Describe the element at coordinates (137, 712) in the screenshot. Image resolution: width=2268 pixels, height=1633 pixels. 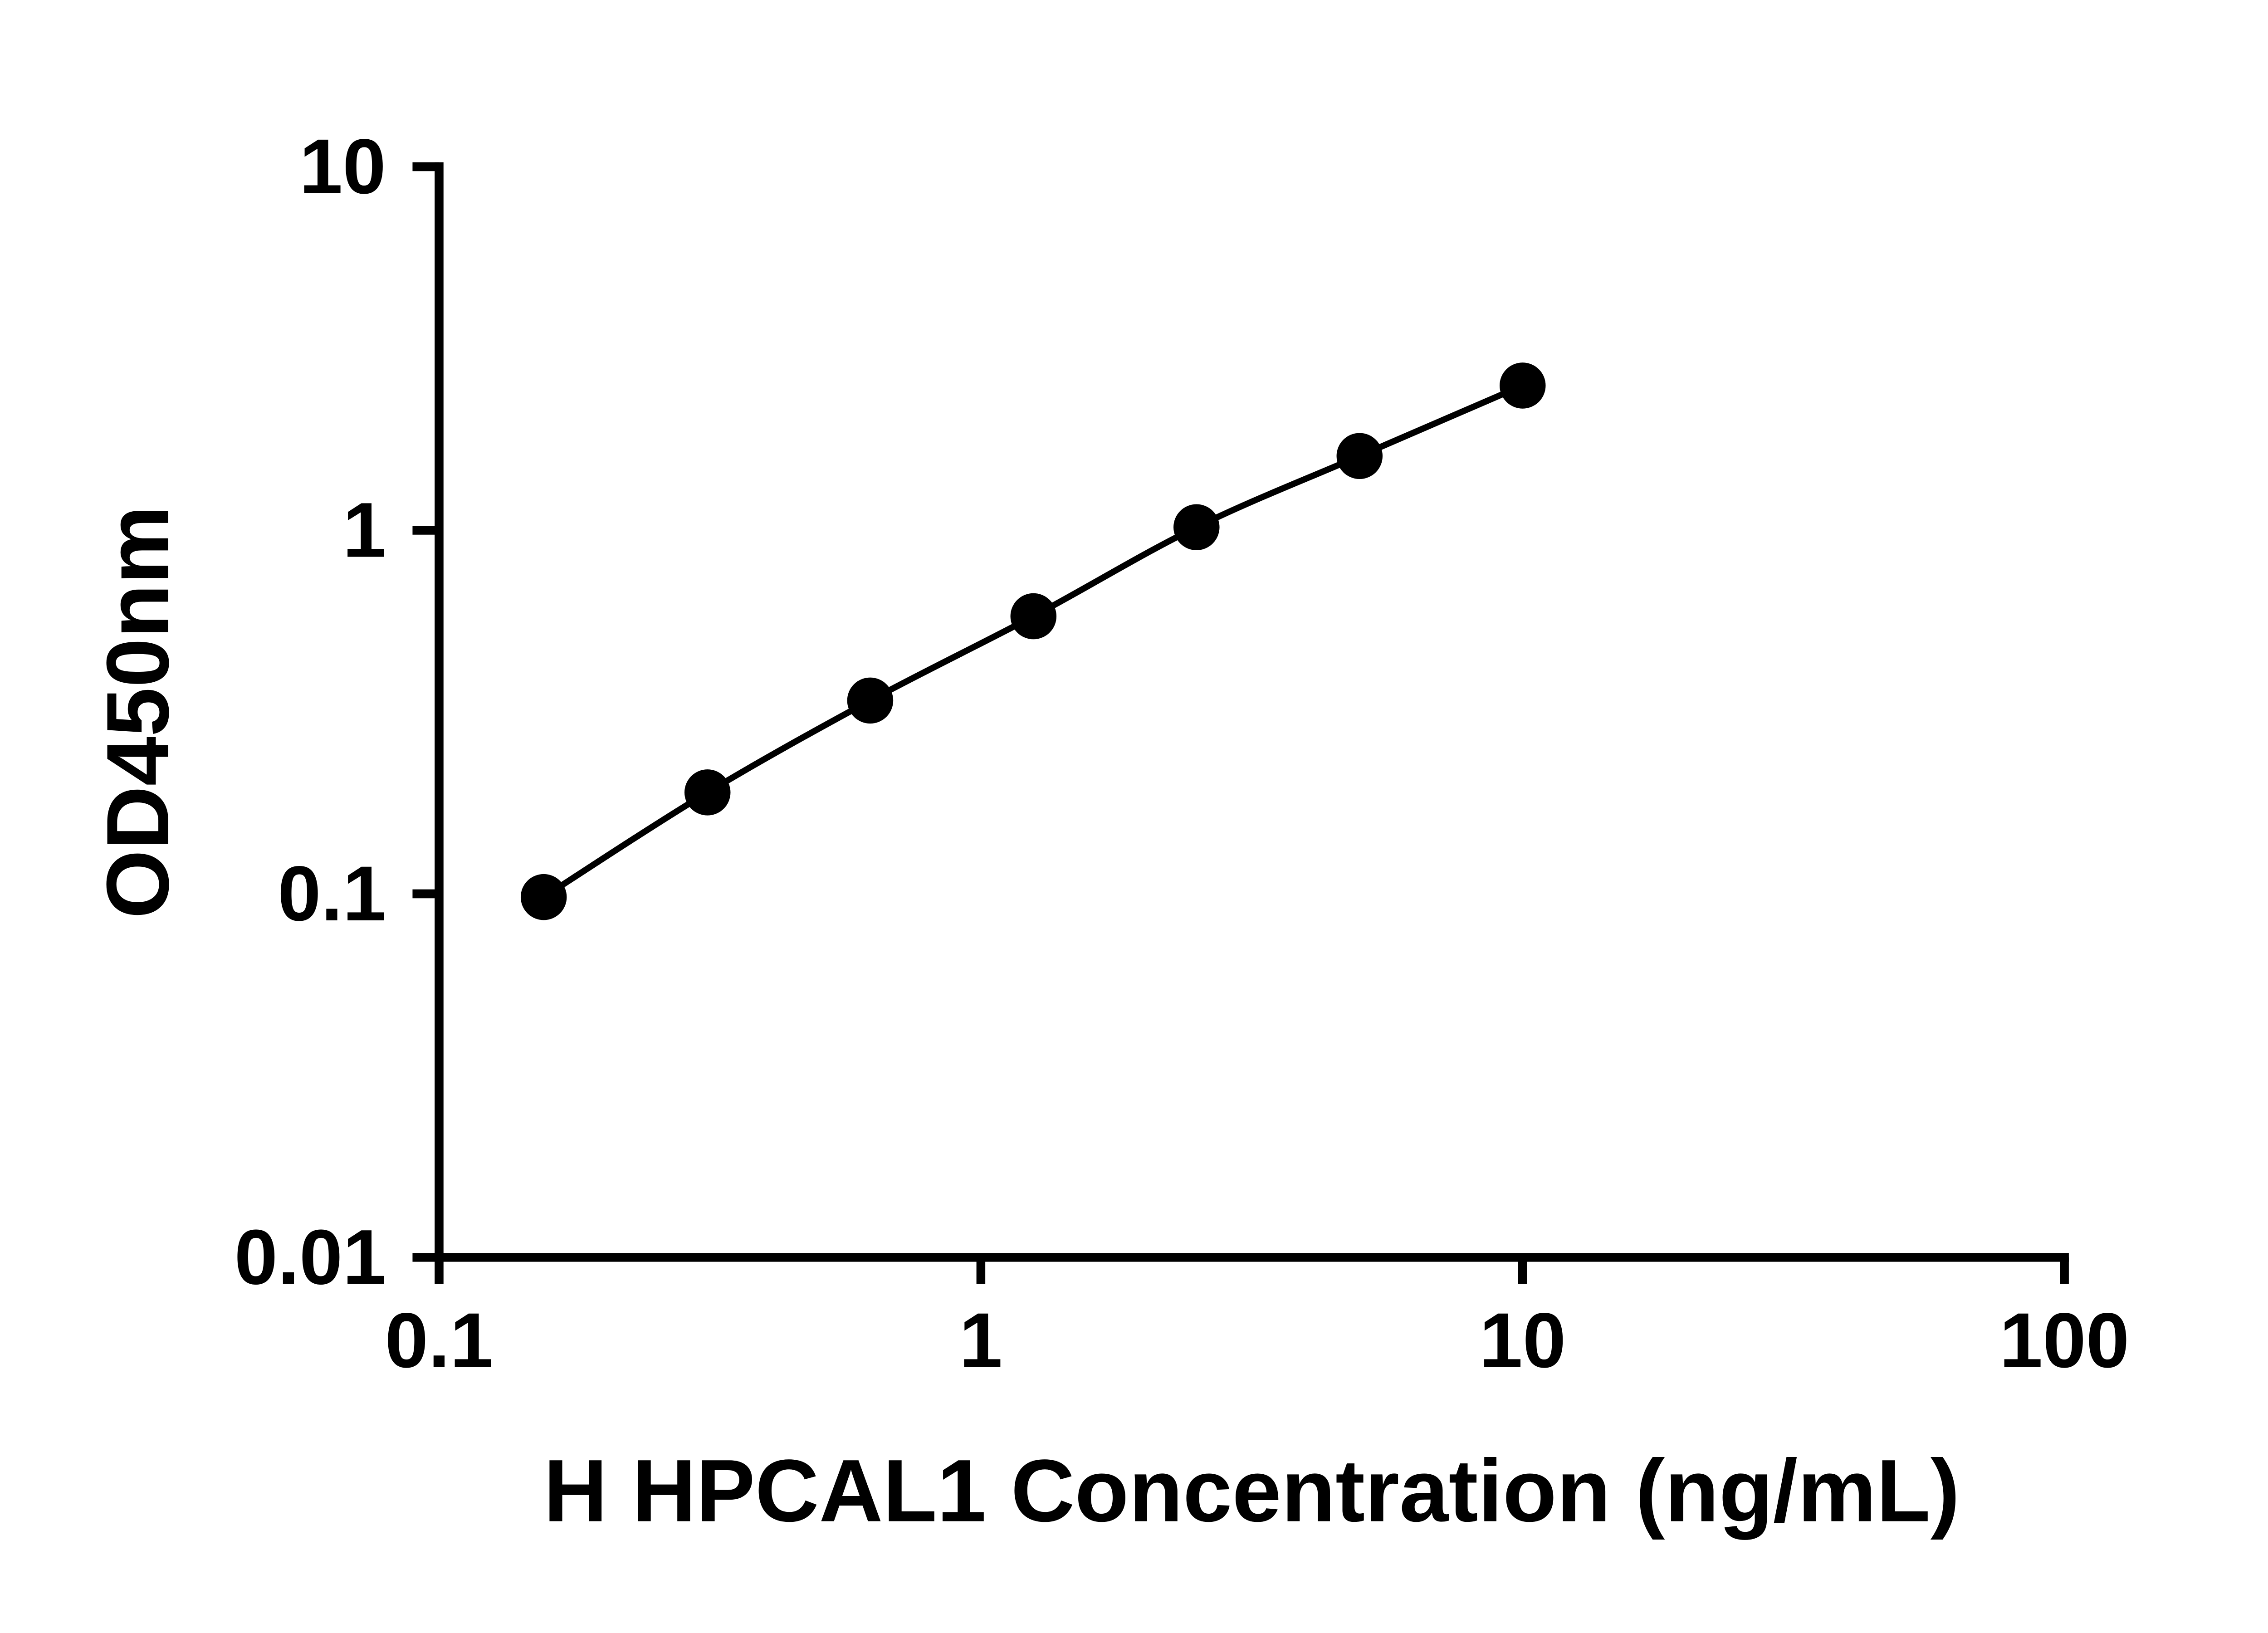
I see `y-axis-label: OD450nm` at that location.